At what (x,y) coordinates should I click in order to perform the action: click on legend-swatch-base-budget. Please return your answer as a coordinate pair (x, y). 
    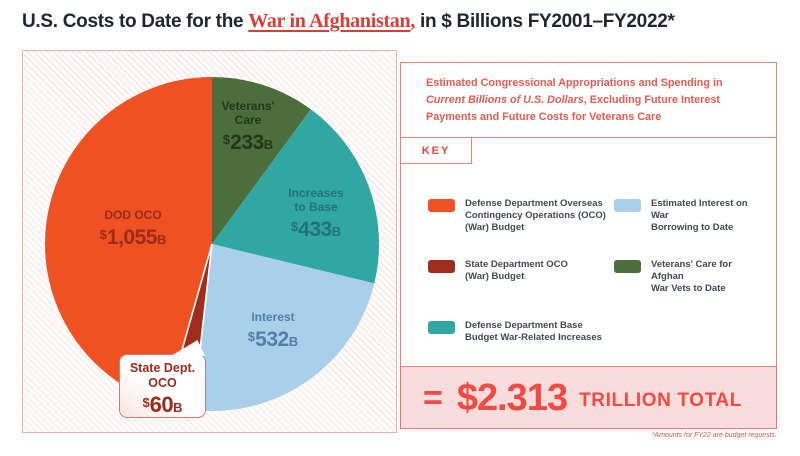
    Looking at the image, I should click on (441, 327).